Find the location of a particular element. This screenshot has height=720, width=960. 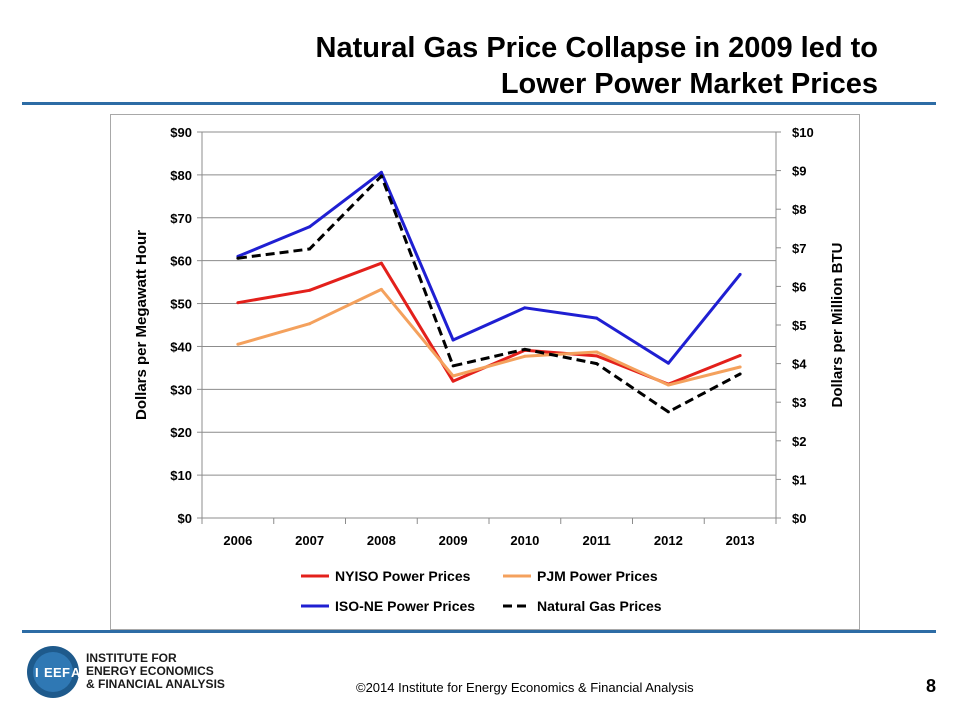

y-tick-label: $30 is located at coordinates (181, 389).